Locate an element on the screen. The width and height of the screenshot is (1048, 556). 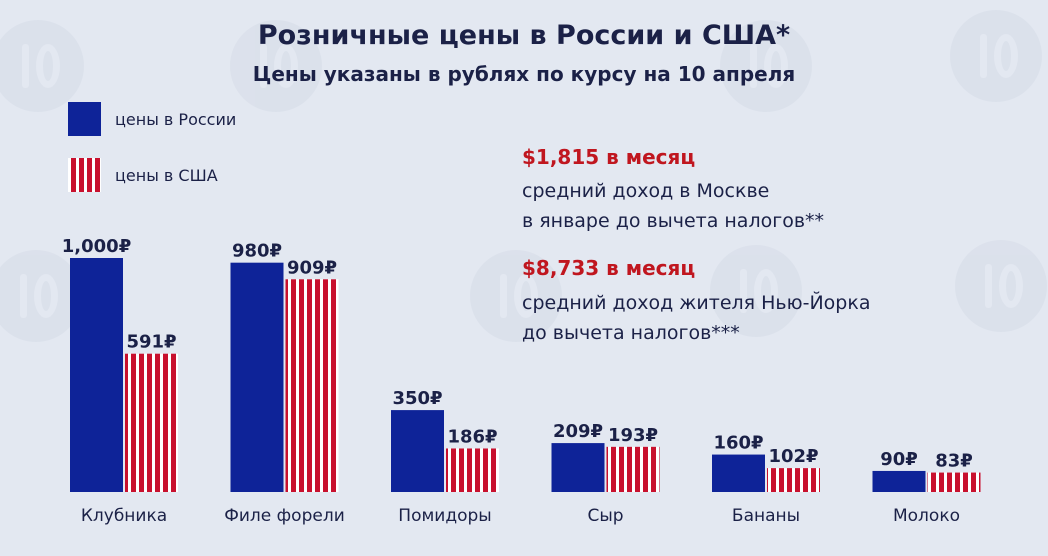
value-label-russia-3: 209₽ is located at coordinates (578, 431).